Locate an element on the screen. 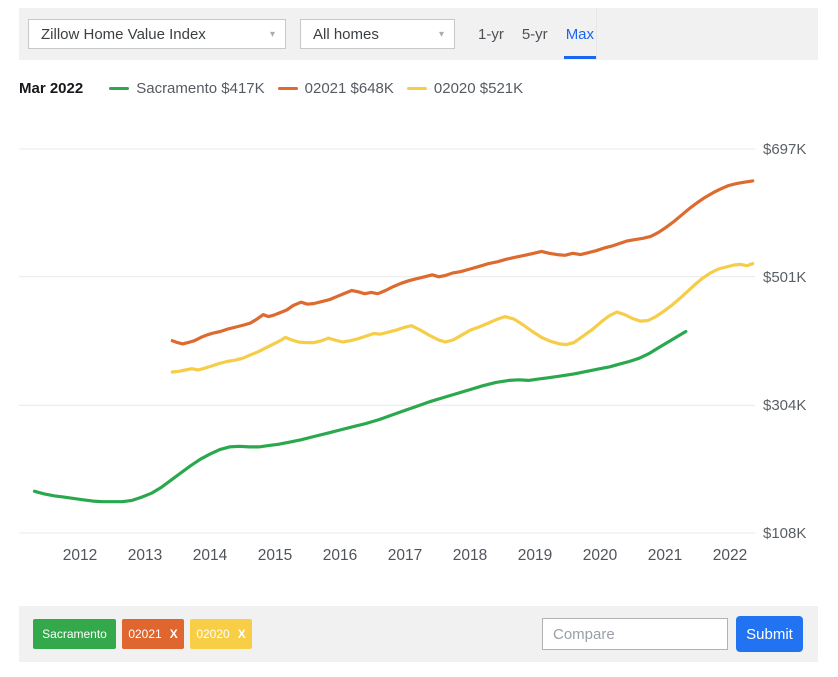  legend-item-02020: 02020 $521K is located at coordinates (465, 88).